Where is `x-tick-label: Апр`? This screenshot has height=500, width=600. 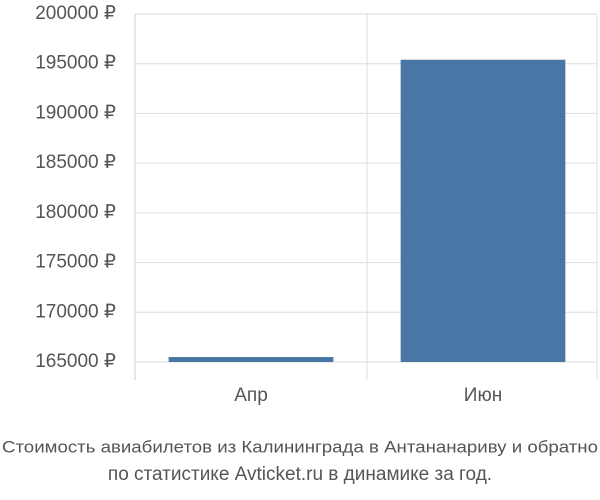
x-tick-label: Апр is located at coordinates (251, 395).